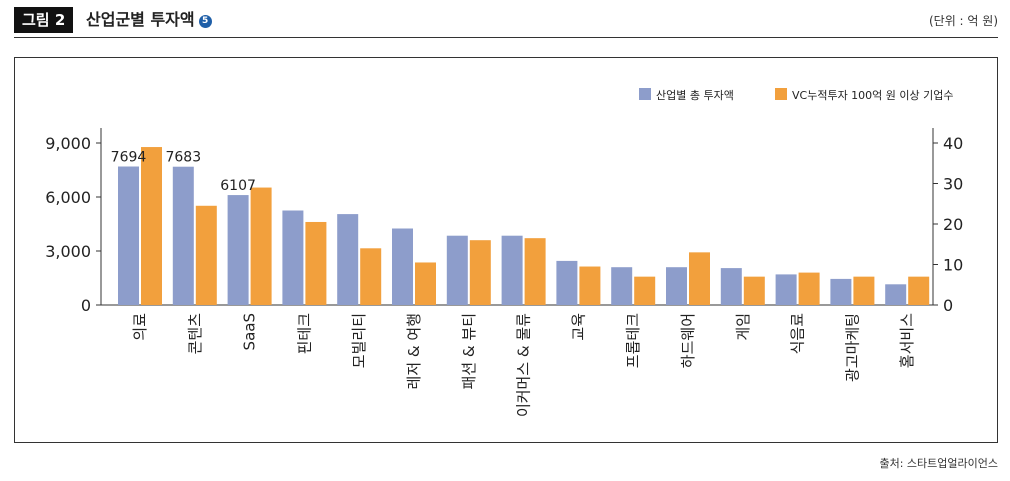  I want to click on right-tick-label: 0, so click(948, 305).